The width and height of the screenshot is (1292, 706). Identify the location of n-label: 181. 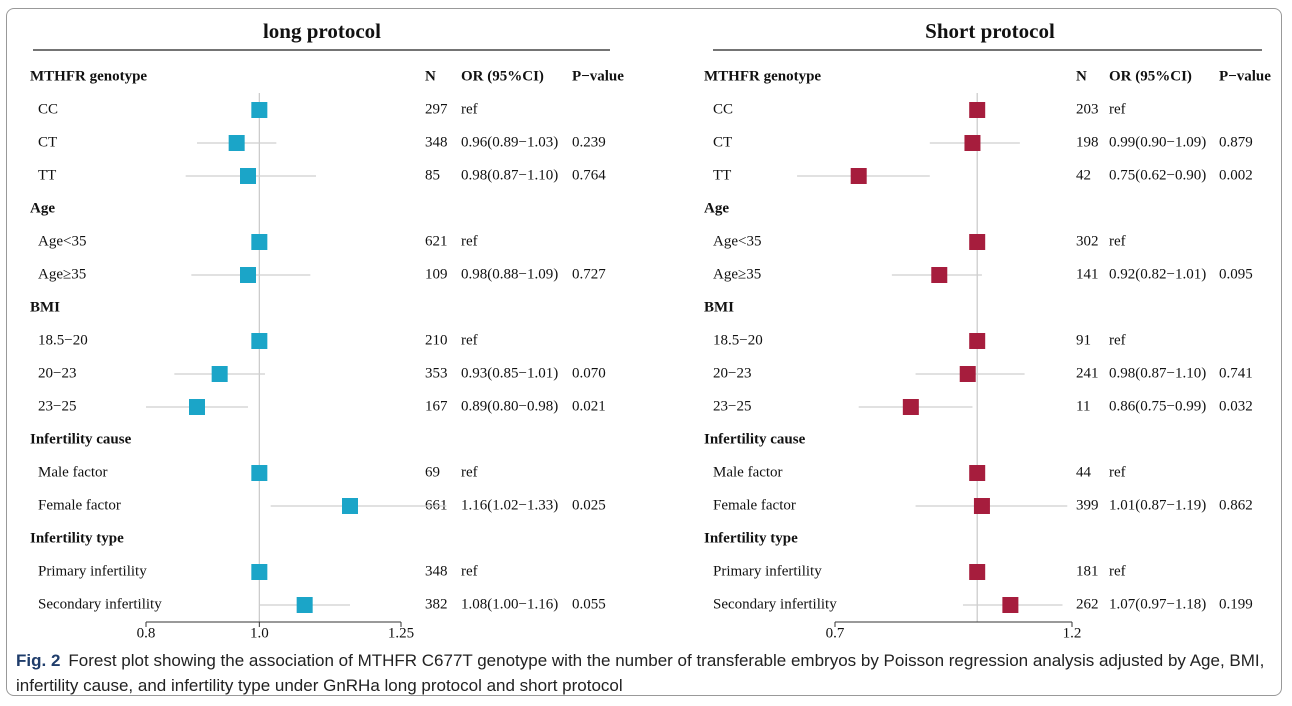
(1087, 571).